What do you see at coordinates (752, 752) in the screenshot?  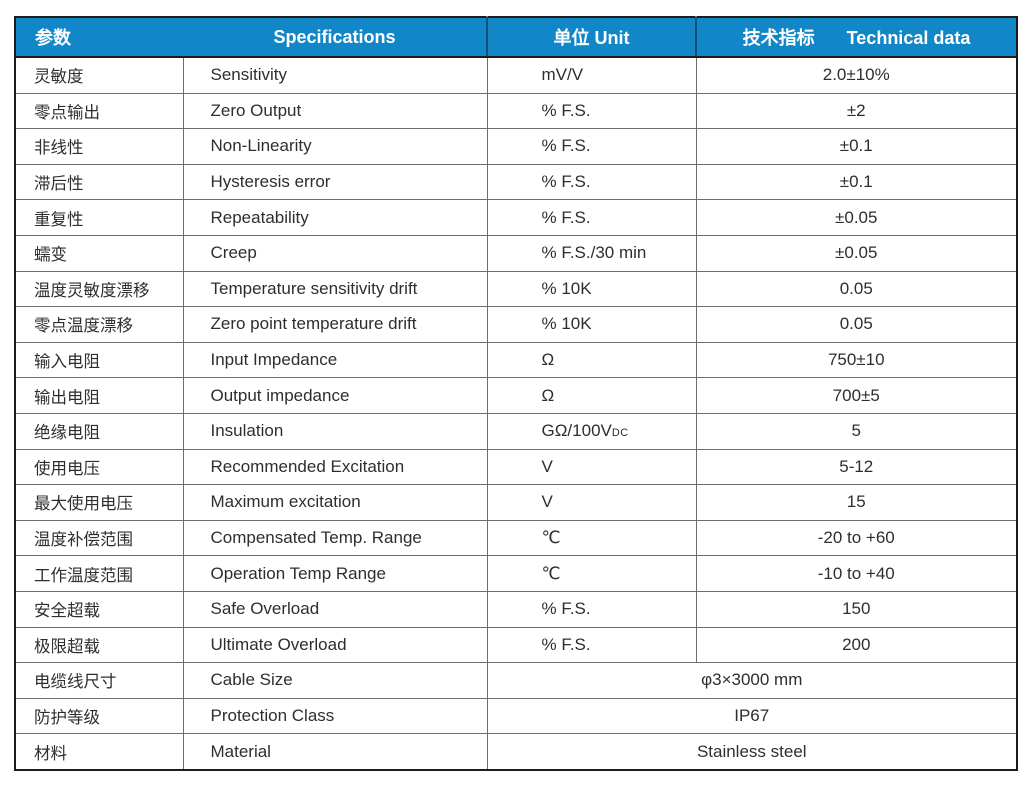 I see `merged-value-cell: Stainless steel` at bounding box center [752, 752].